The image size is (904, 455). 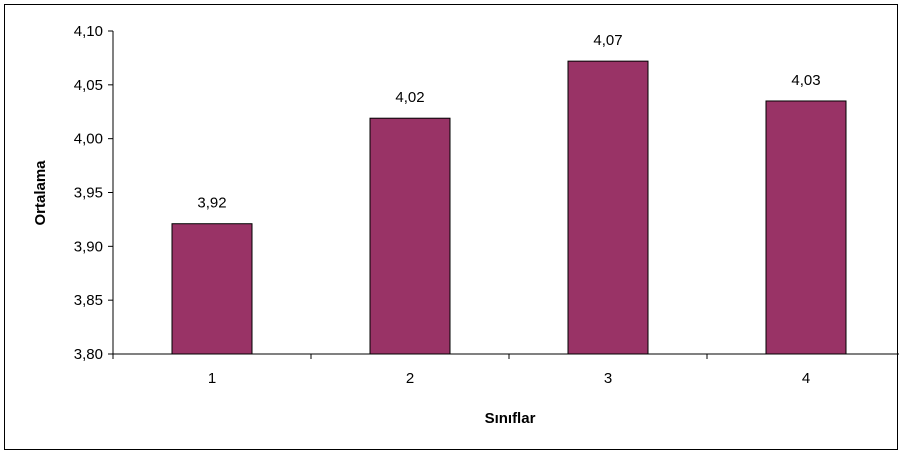 What do you see at coordinates (608, 378) in the screenshot?
I see `x-tick-label: 3` at bounding box center [608, 378].